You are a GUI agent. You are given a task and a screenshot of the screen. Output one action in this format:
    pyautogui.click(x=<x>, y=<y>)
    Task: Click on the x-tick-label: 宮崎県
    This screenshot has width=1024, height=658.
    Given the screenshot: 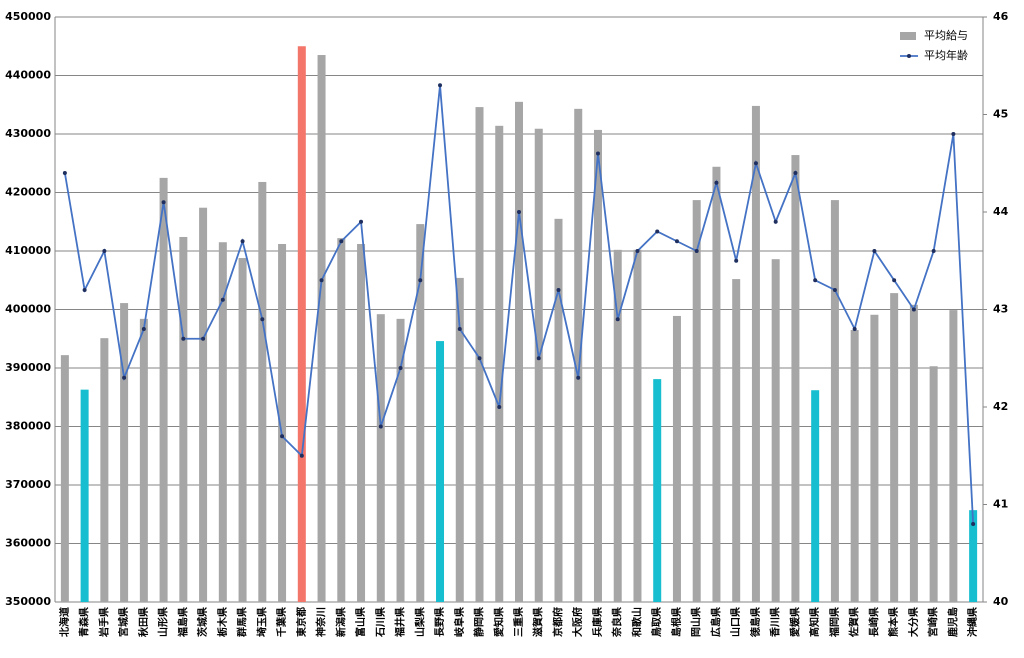 What is the action you would take?
    pyautogui.click(x=933, y=622)
    